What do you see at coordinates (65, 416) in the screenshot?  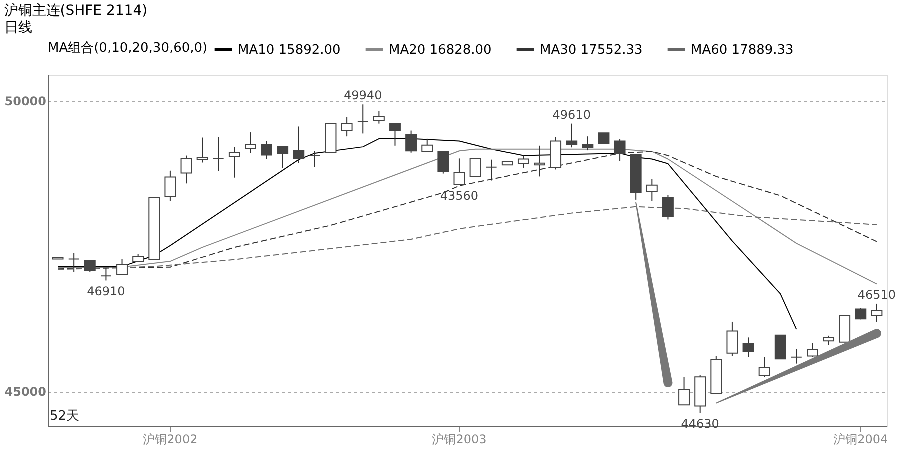 I see `annotation: 52天` at bounding box center [65, 416].